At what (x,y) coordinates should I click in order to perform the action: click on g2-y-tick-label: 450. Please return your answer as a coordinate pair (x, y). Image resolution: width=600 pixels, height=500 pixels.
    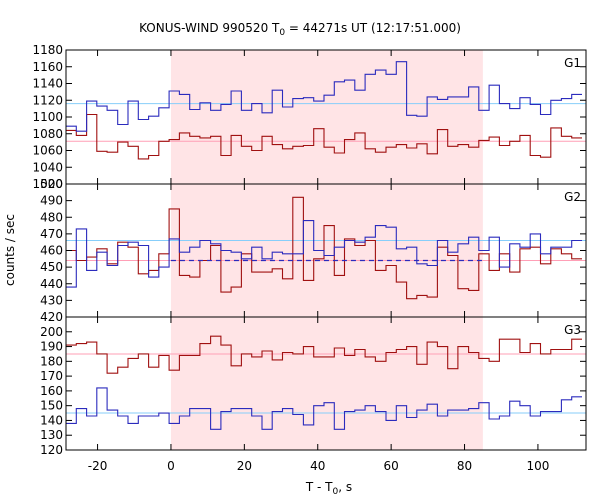
    Looking at the image, I should click on (51, 267).